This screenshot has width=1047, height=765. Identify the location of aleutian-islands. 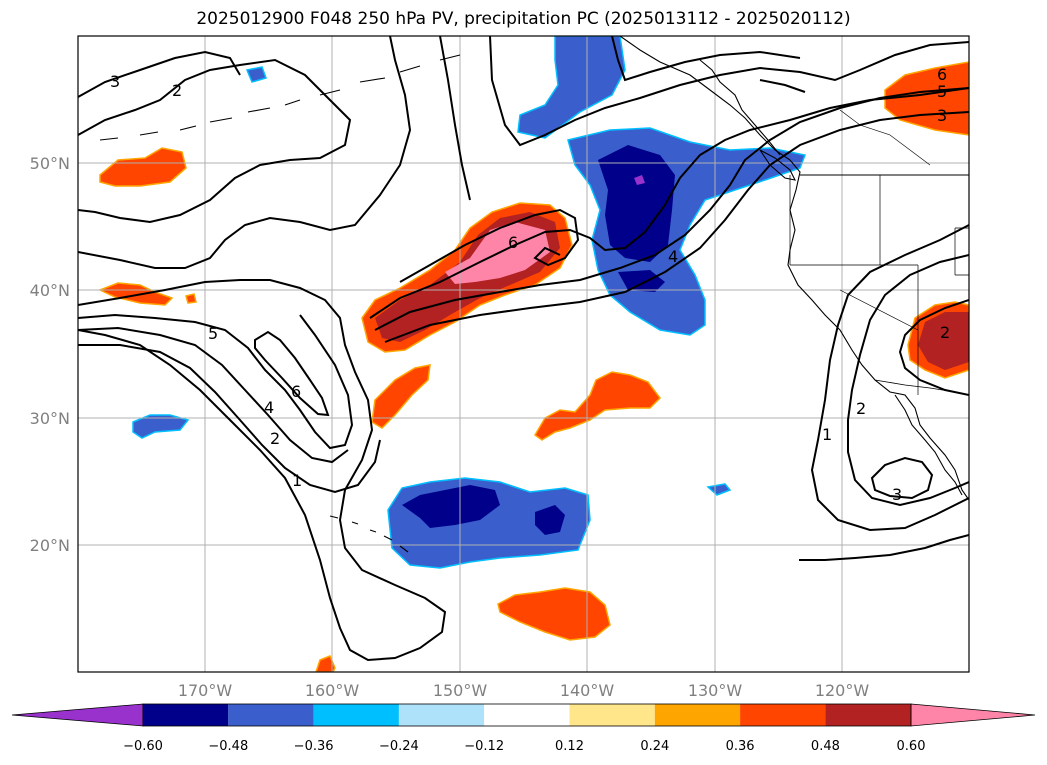
(280, 97).